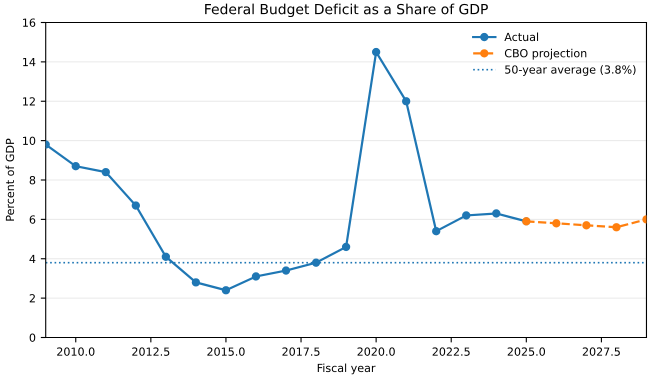  Describe the element at coordinates (570, 70) in the screenshot. I see `legend-label: 50-year average (3.8%)` at that location.